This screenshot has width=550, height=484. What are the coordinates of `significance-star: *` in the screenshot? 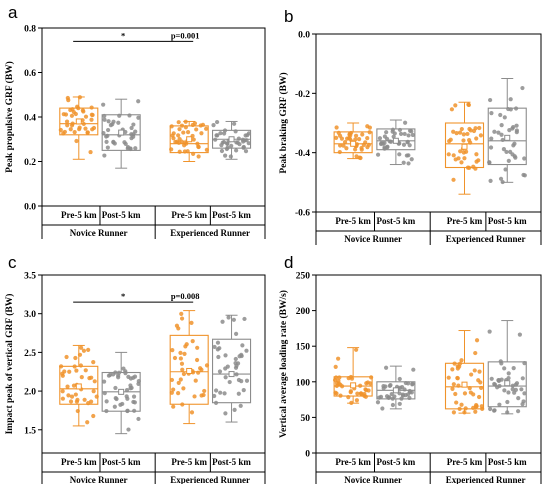 It's located at (123, 35).